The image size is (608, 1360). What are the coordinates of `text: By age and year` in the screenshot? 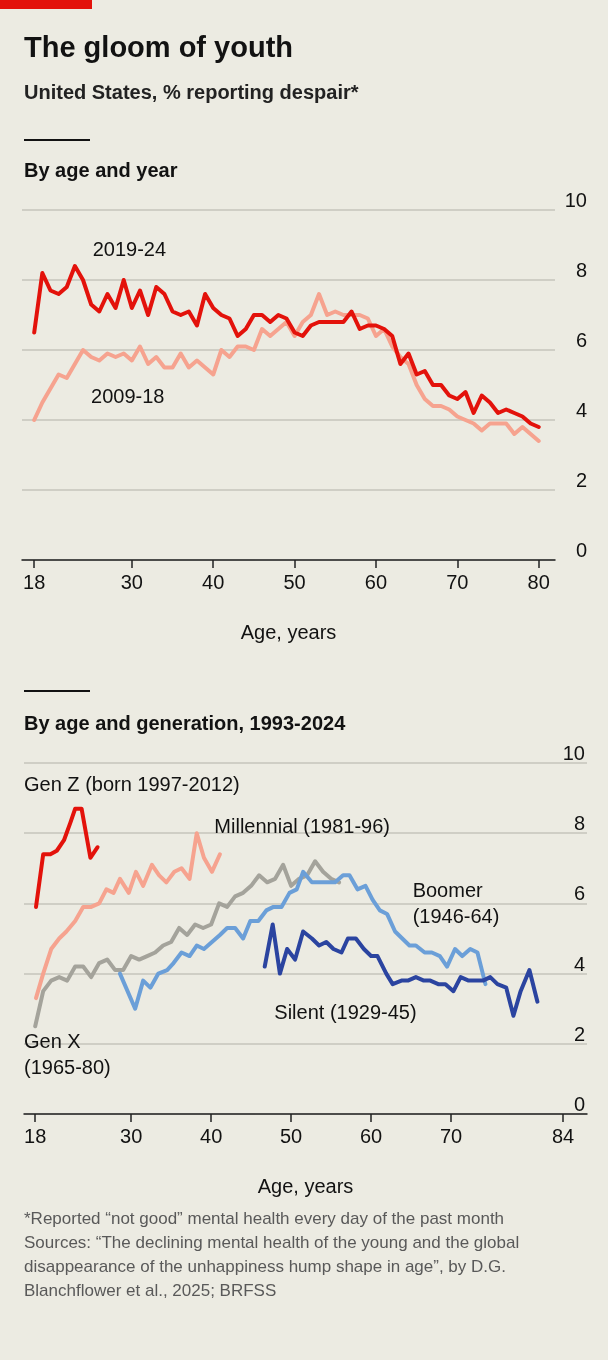 It's located at (101, 170).